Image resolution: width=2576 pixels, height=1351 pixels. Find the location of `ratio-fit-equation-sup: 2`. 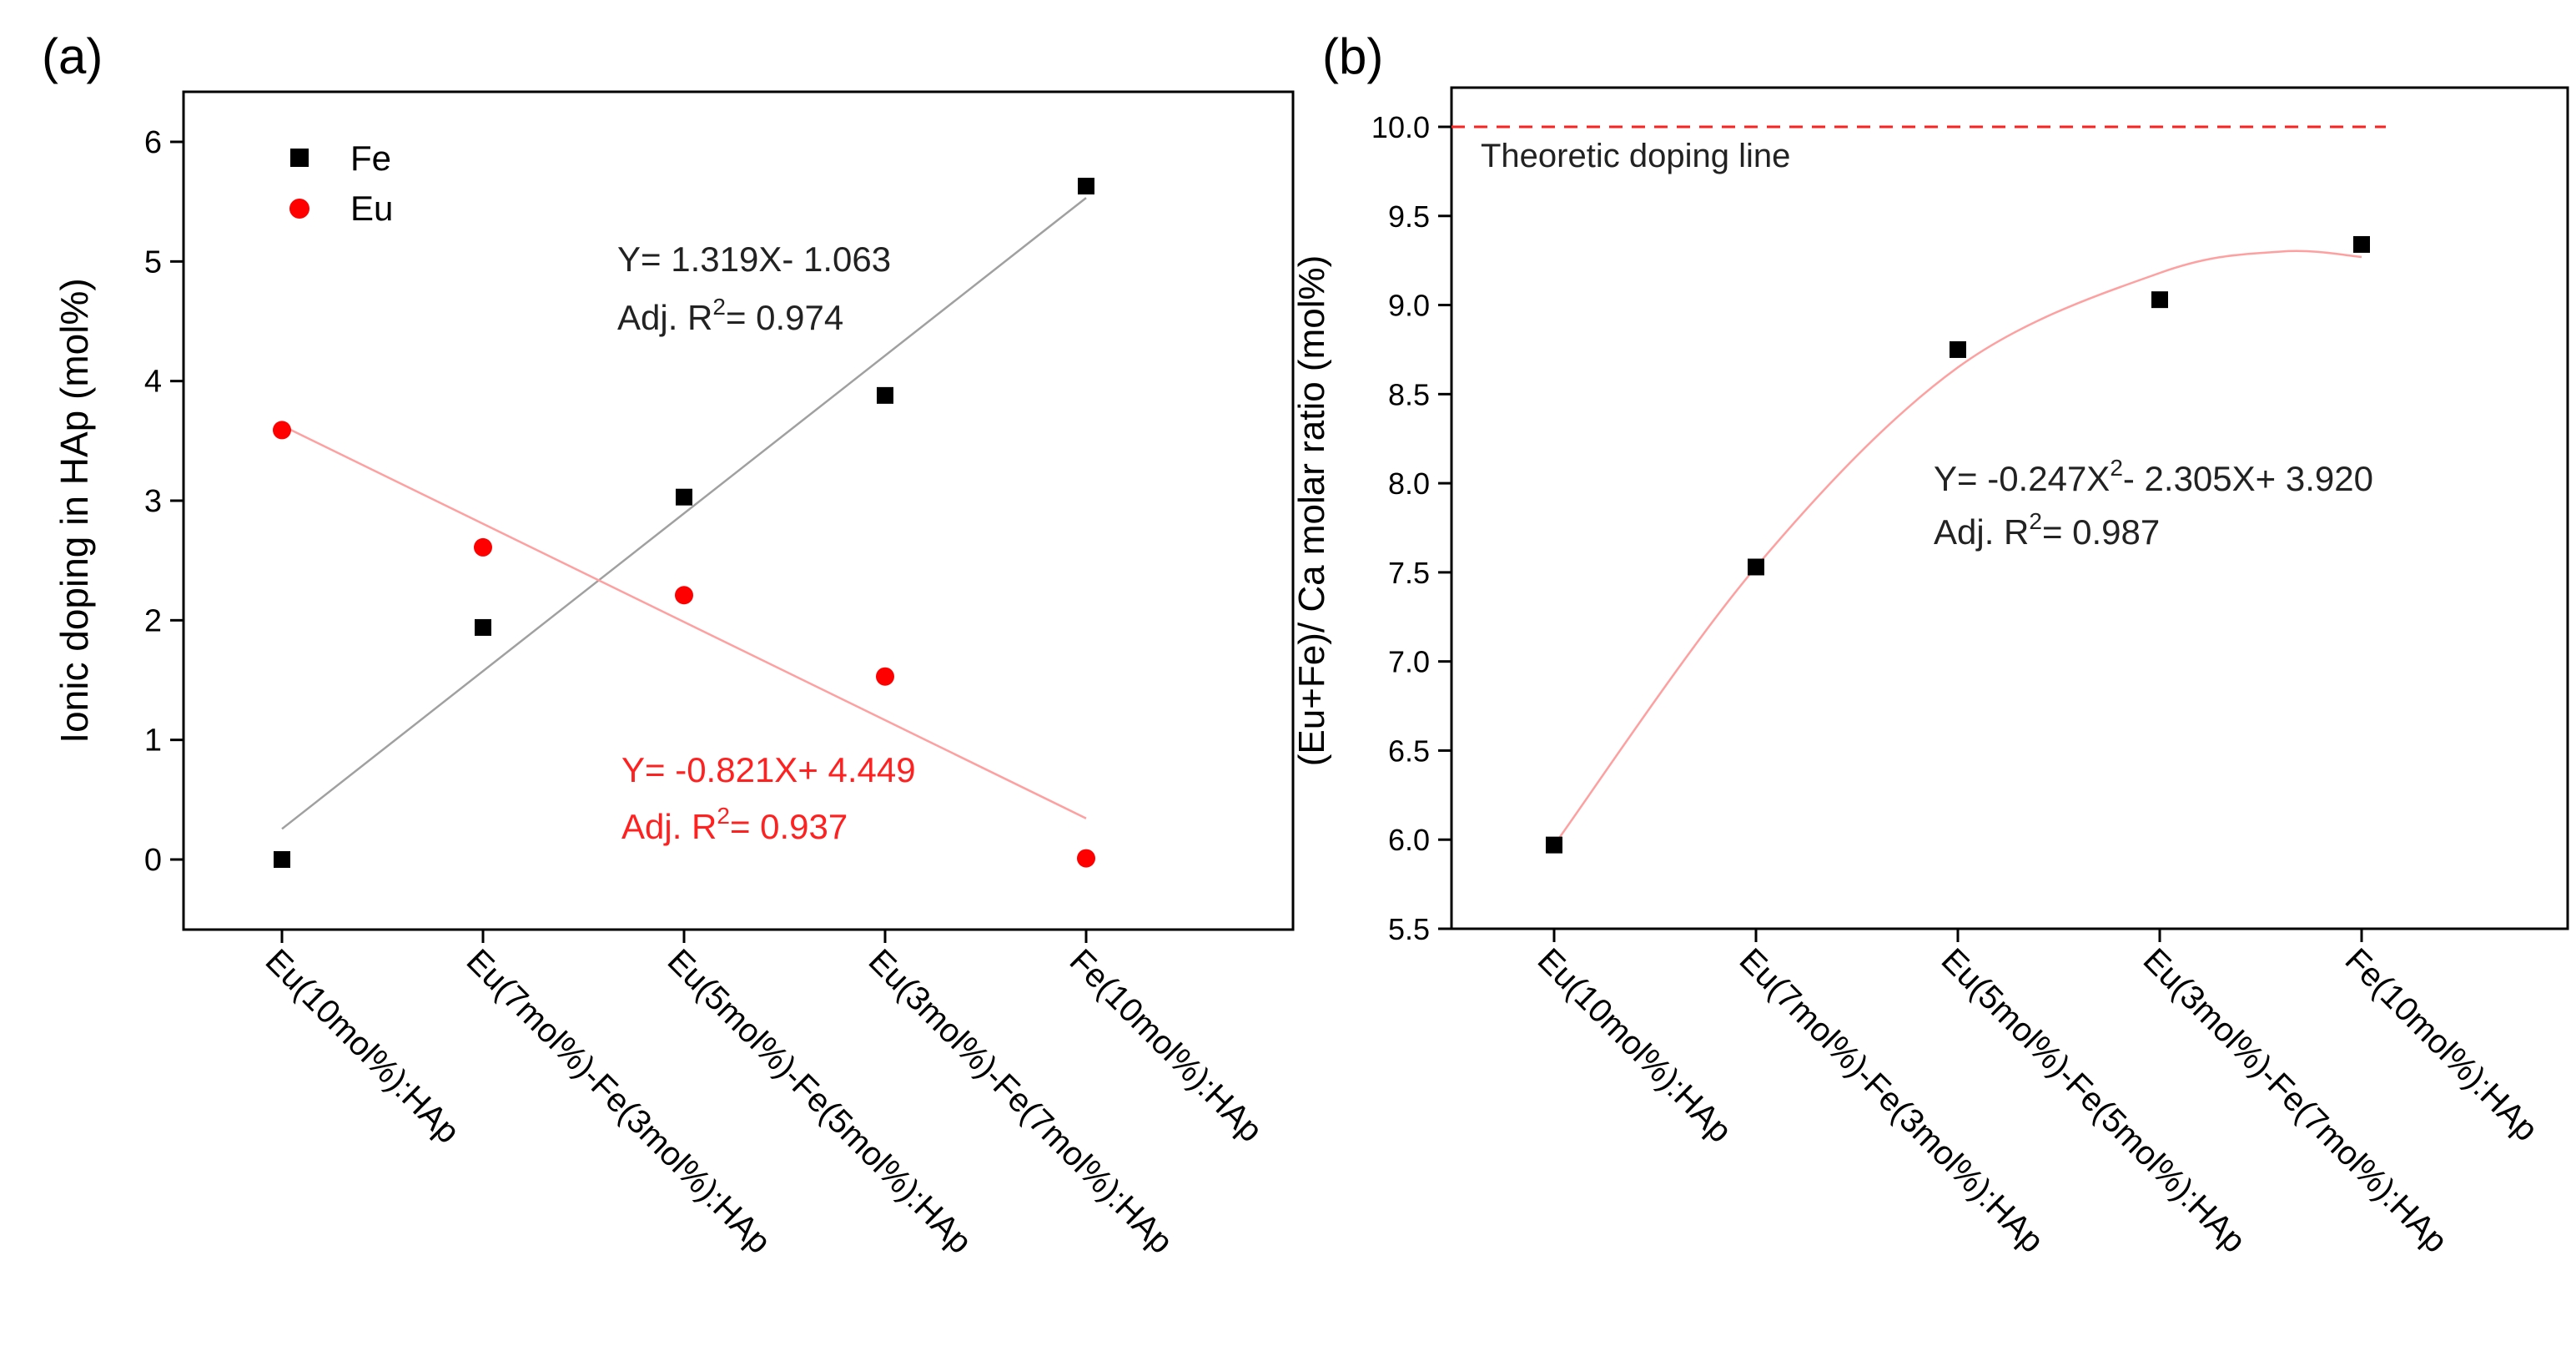

ratio-fit-equation-sup: 2 is located at coordinates (2116, 468).